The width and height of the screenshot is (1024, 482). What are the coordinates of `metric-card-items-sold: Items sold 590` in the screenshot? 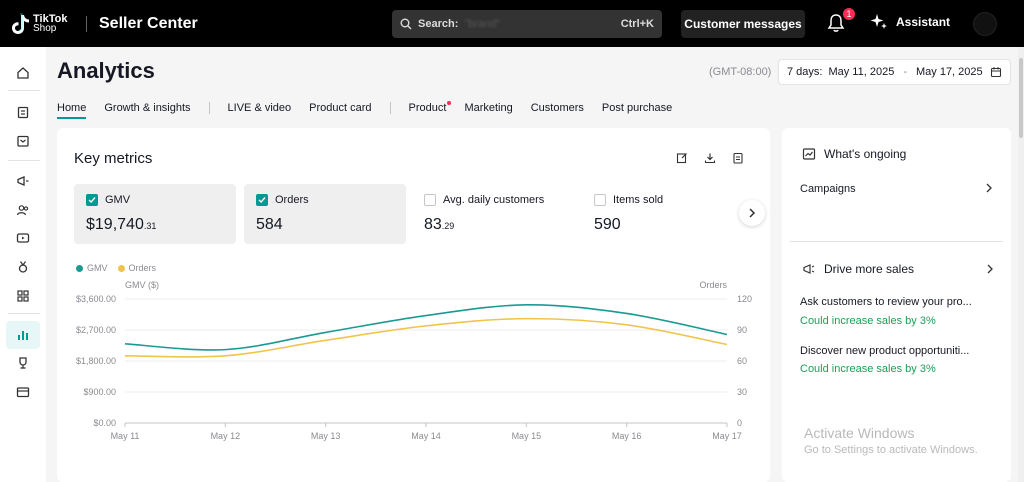 It's located at (663, 214).